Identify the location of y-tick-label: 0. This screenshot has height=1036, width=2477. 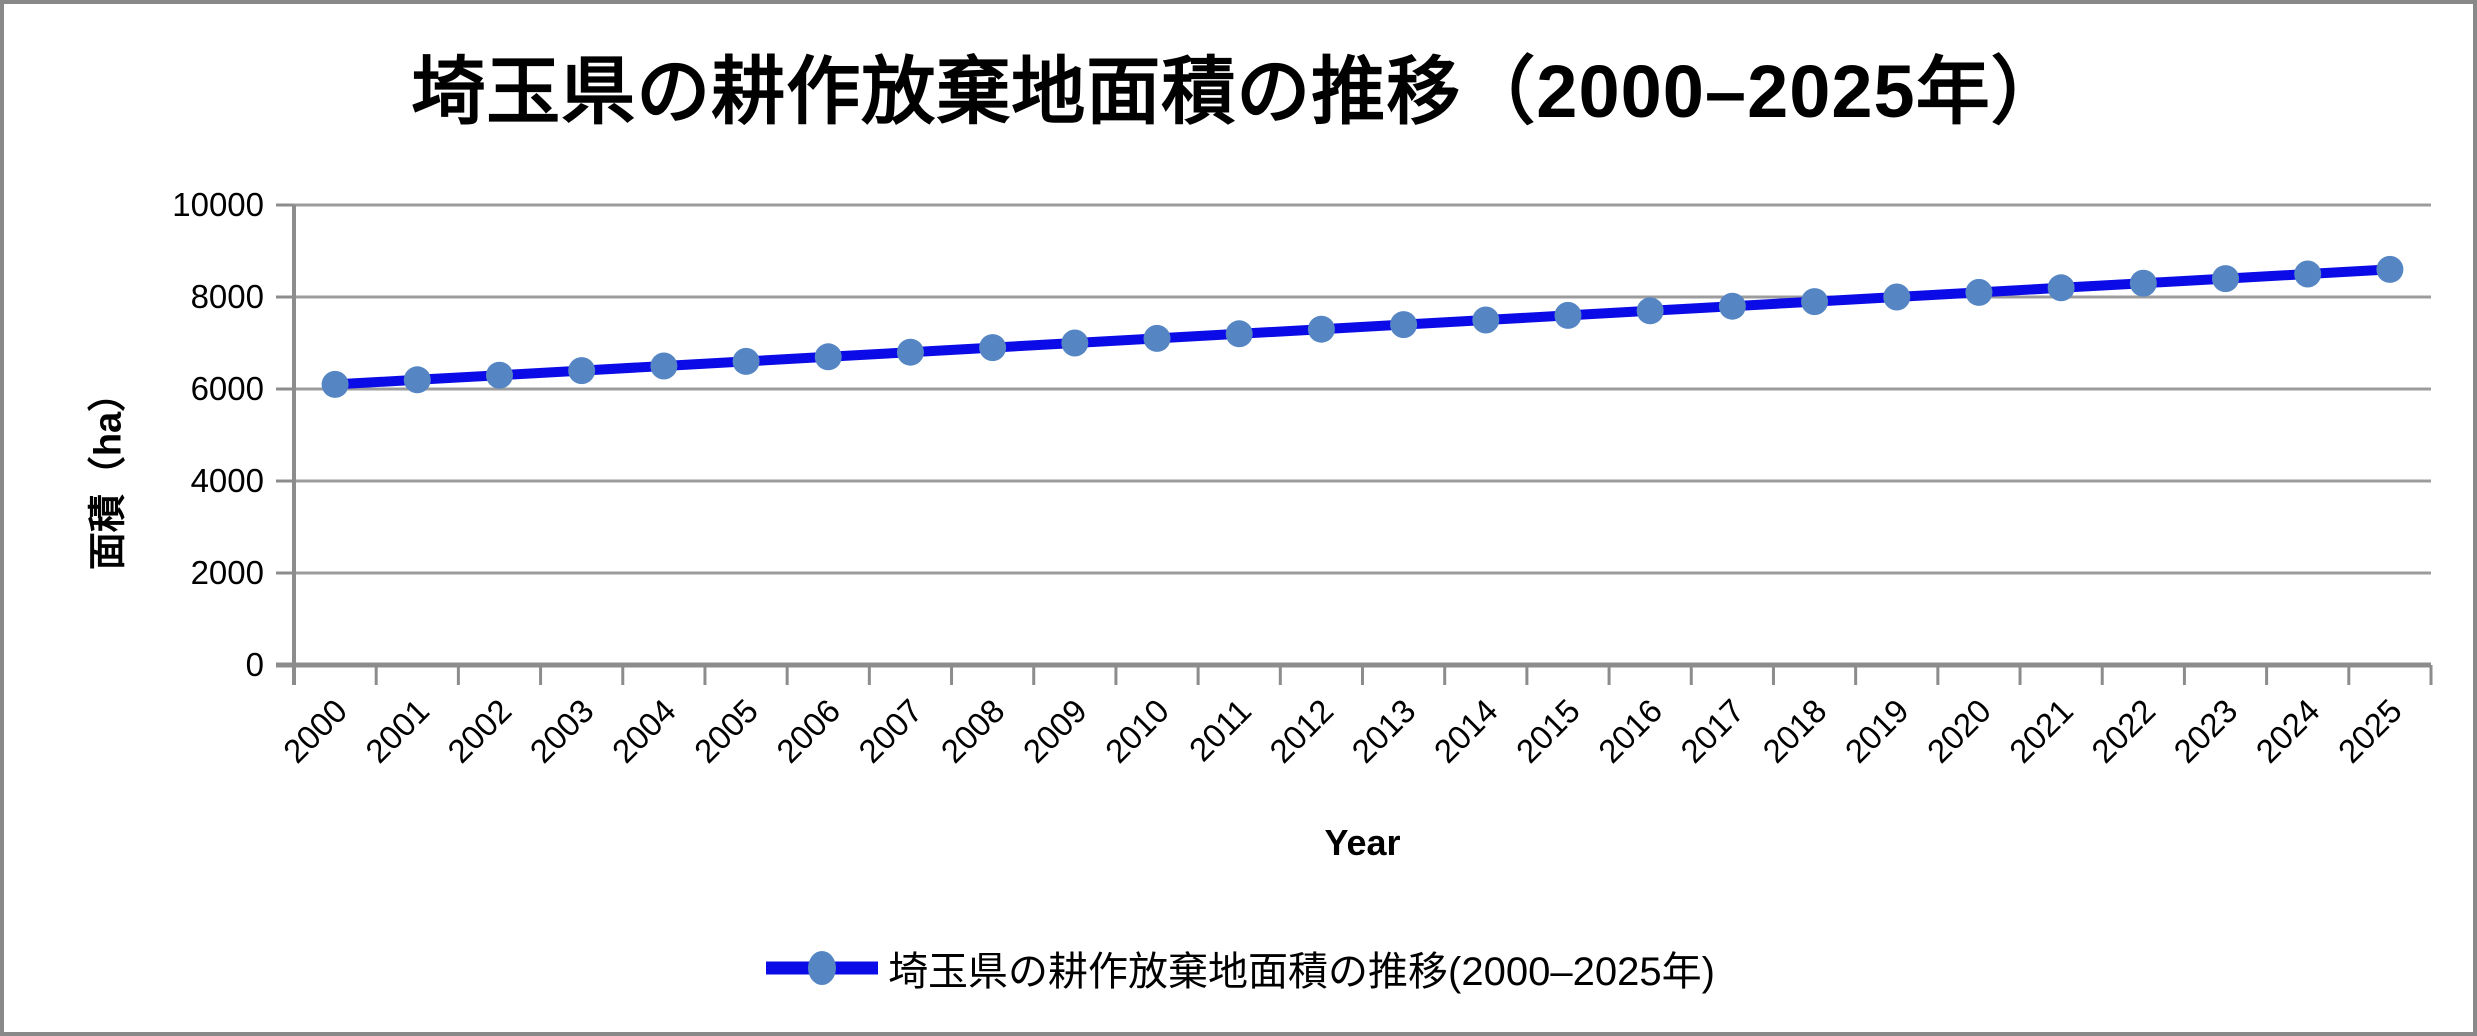
(255, 664).